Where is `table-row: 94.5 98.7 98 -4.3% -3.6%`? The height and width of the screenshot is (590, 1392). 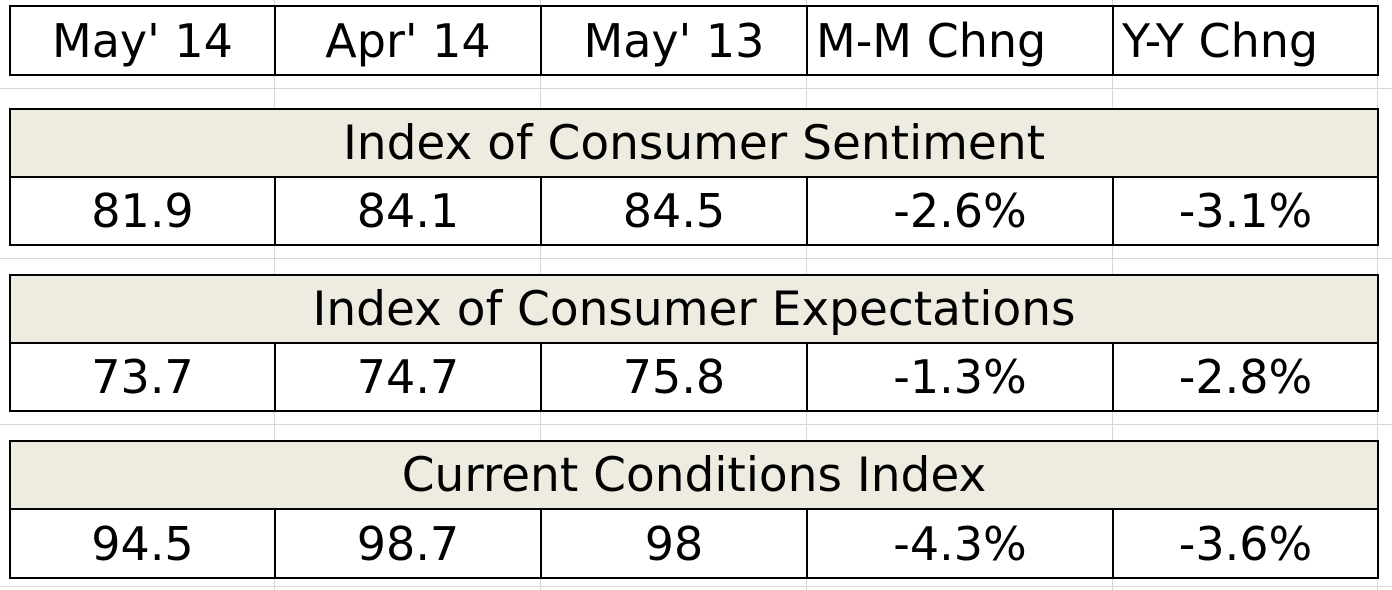 table-row: 94.5 98.7 98 -4.3% -3.6% is located at coordinates (694, 543).